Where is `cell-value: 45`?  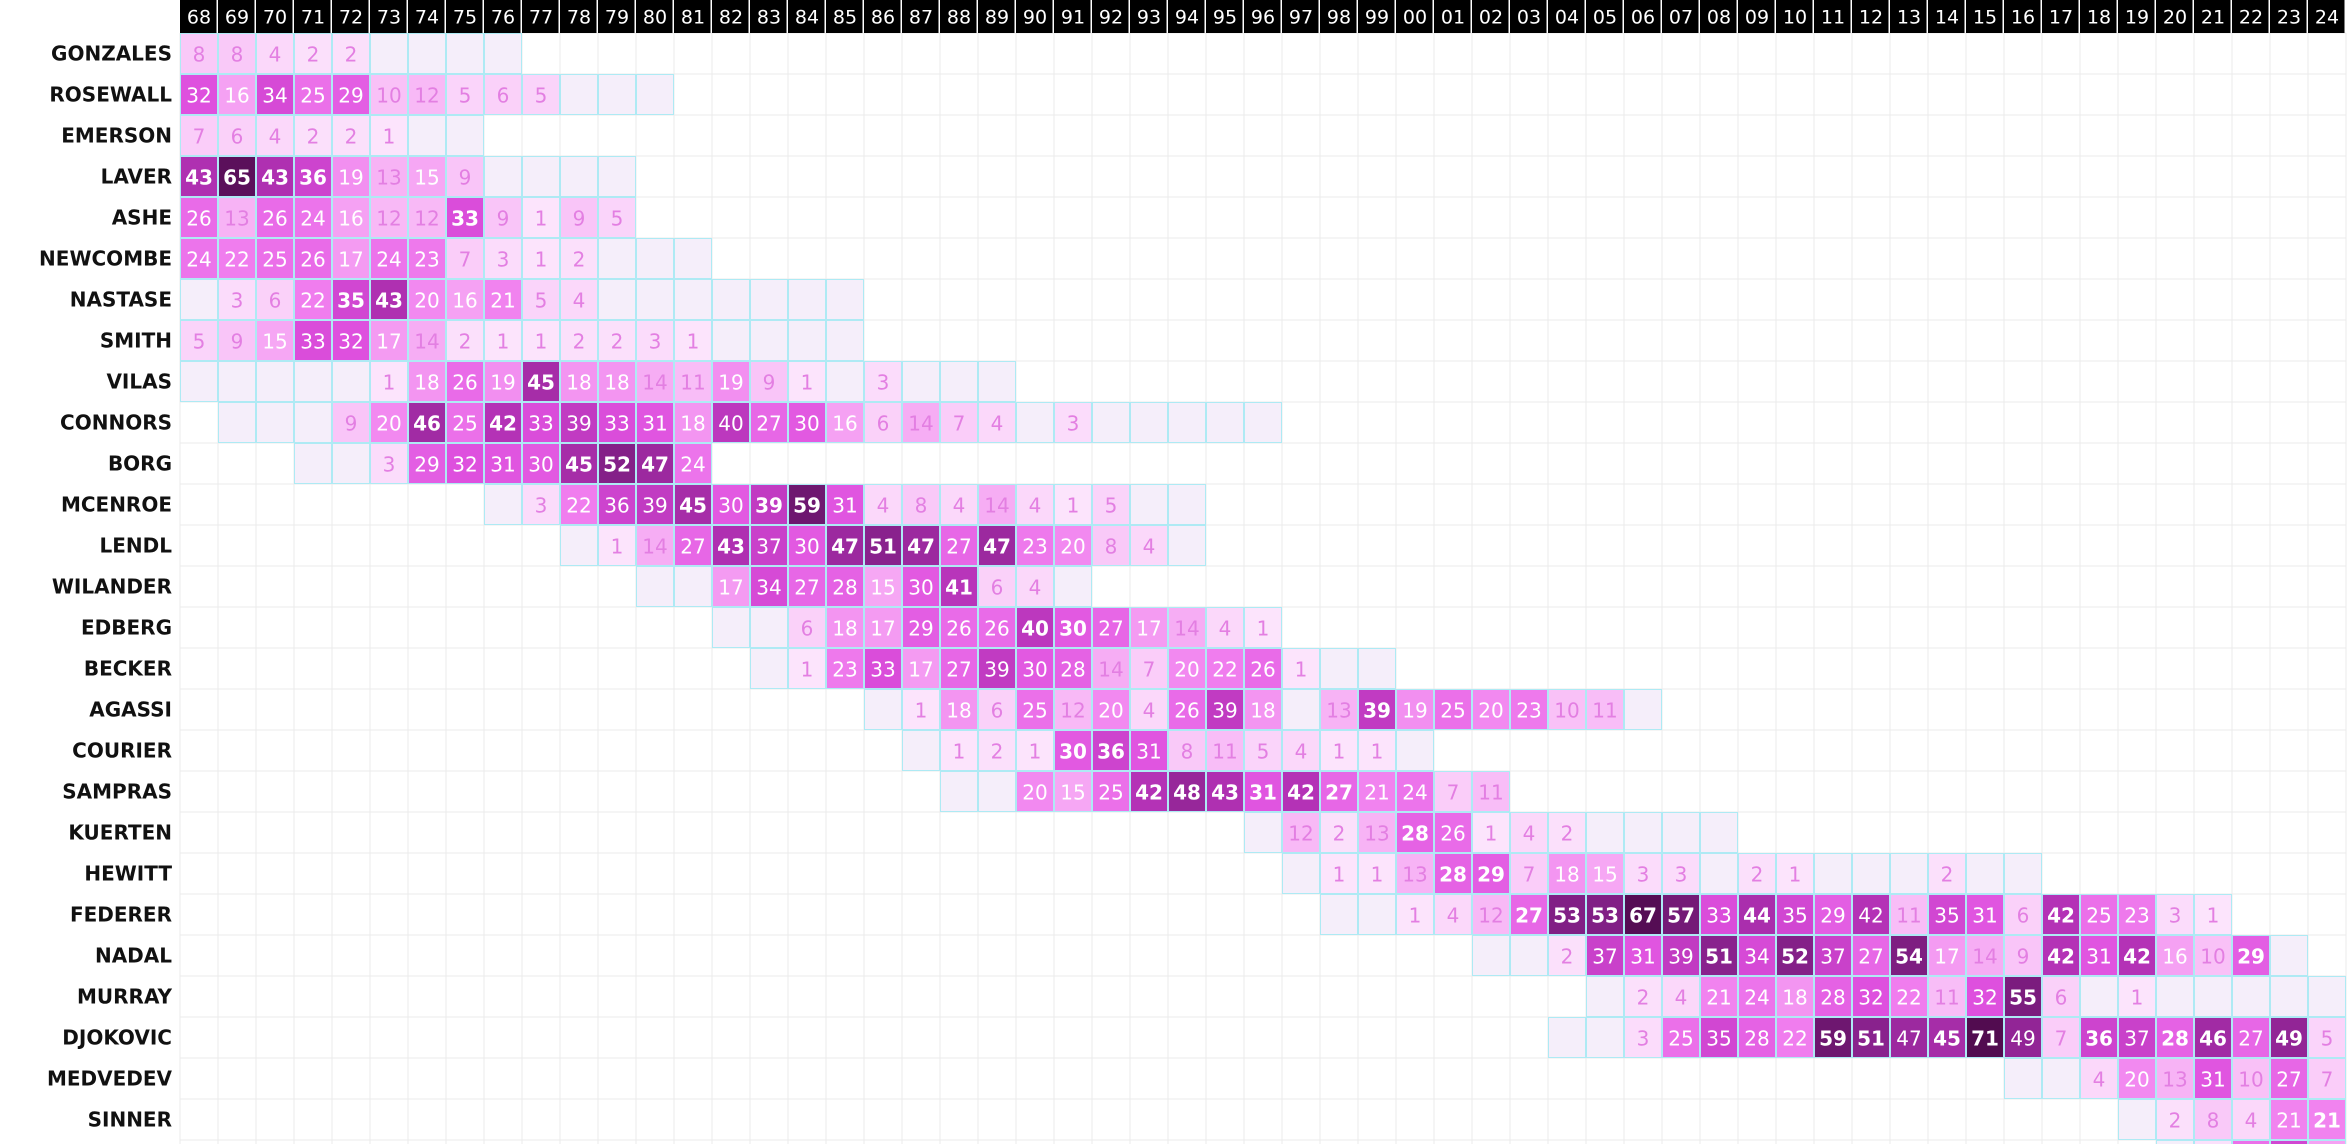 cell-value: 45 is located at coordinates (541, 383).